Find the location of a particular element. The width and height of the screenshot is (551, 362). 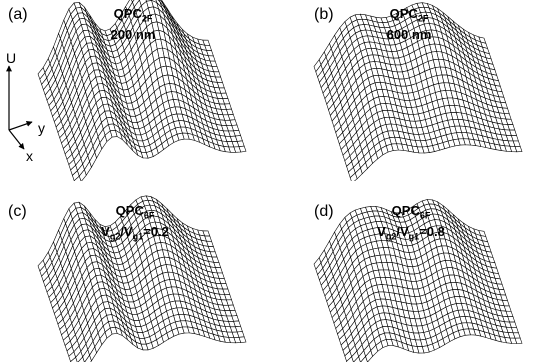

panel-title: QPC2F 600 nm is located at coordinates (409, 24).